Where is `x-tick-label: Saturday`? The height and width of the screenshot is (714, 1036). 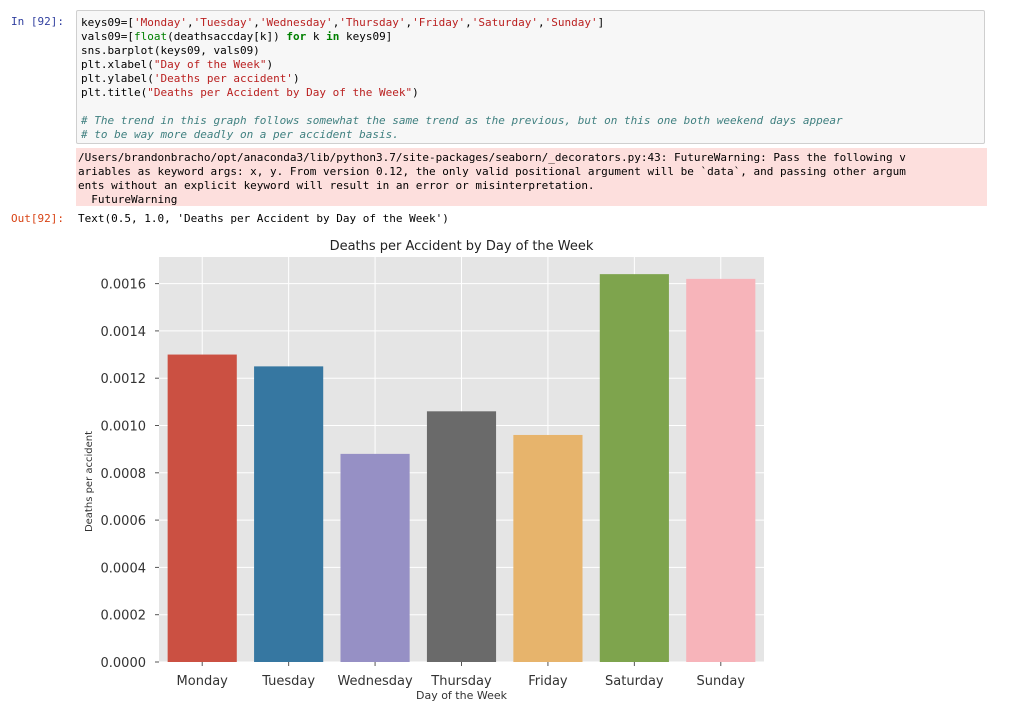
x-tick-label: Saturday is located at coordinates (634, 681).